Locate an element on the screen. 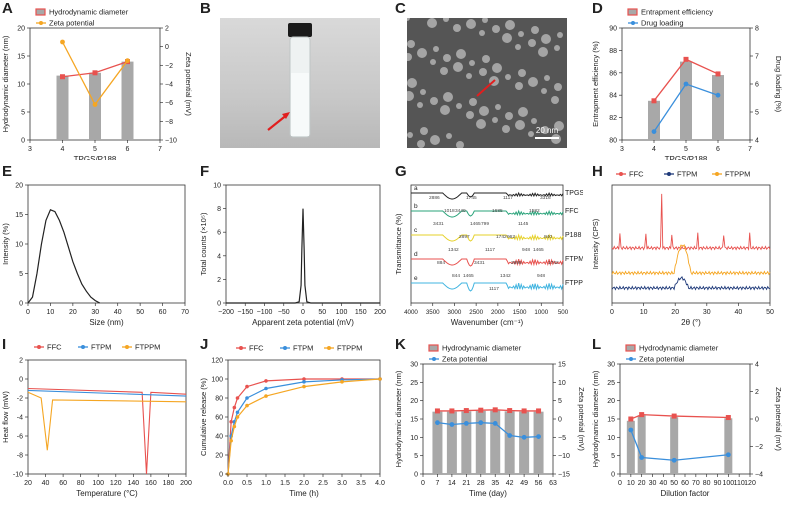 Image resolution: width=787 pixels, height=508 pixels. y-right-axis-label: Drug loading (%) is located at coordinates (778, 84).